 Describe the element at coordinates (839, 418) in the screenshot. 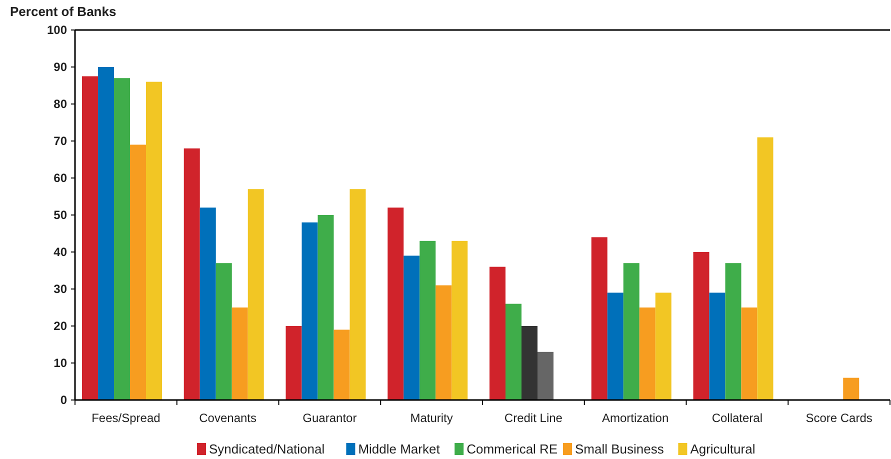

I see `x-tick-label: Score Cards` at that location.